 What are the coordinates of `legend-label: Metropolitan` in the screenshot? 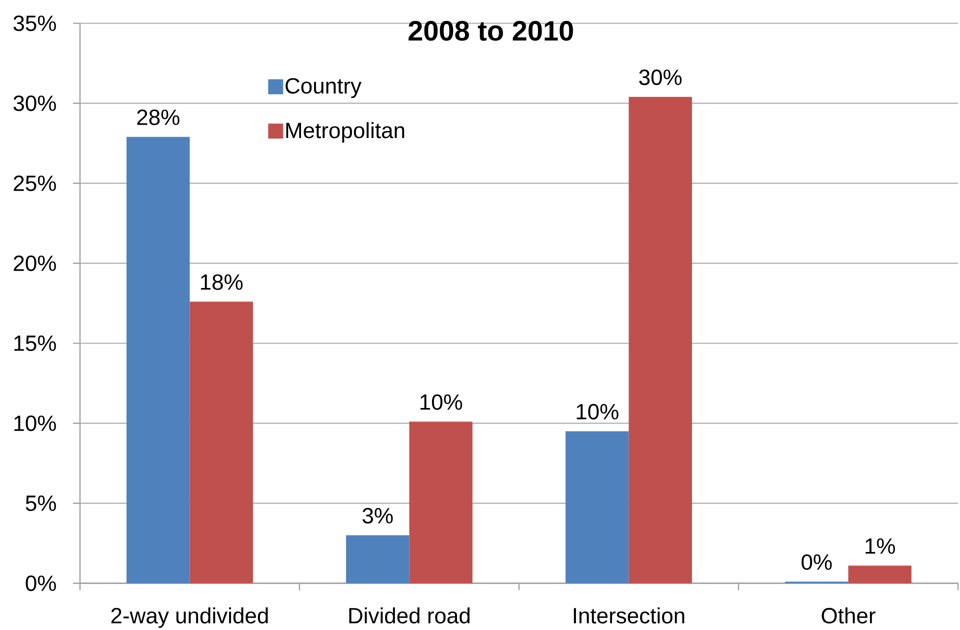 It's located at (345, 132).